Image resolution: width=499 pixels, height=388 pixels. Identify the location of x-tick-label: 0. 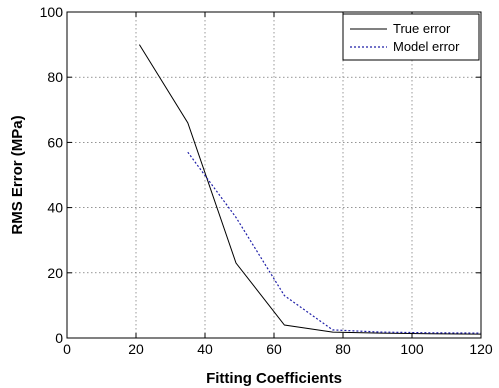
(67, 349).